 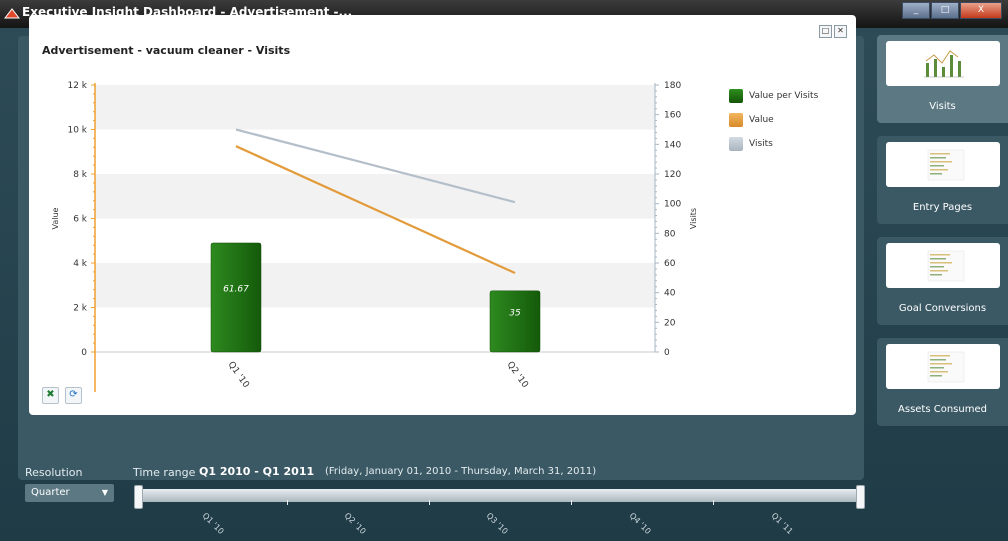 I want to click on legend-label: Visits, so click(x=761, y=144).